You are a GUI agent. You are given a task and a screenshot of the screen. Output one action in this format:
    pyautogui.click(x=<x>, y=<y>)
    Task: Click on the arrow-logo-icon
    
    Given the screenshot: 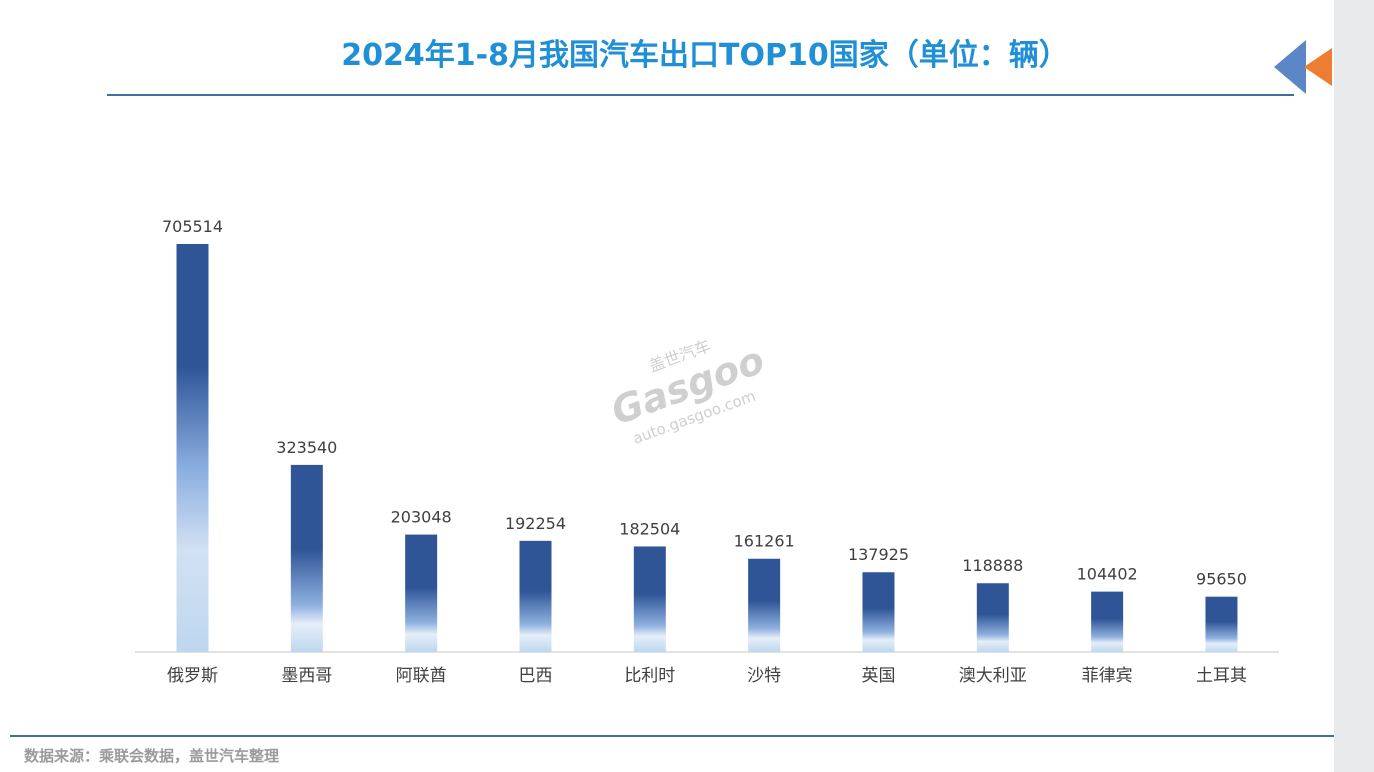 What is the action you would take?
    pyautogui.click(x=1303, y=67)
    